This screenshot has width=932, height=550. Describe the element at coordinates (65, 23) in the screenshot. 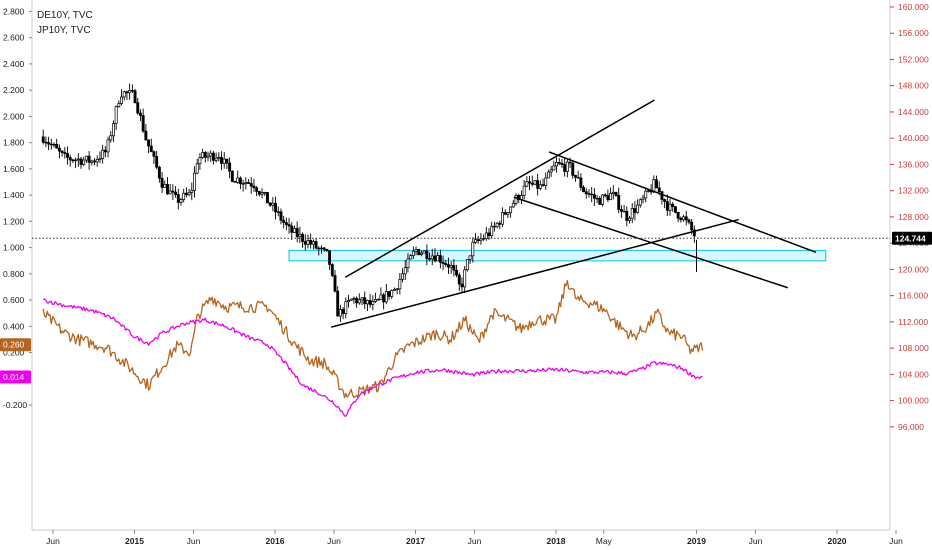

I see `legend: DE10Y, TVC JP10Y, TVC` at that location.